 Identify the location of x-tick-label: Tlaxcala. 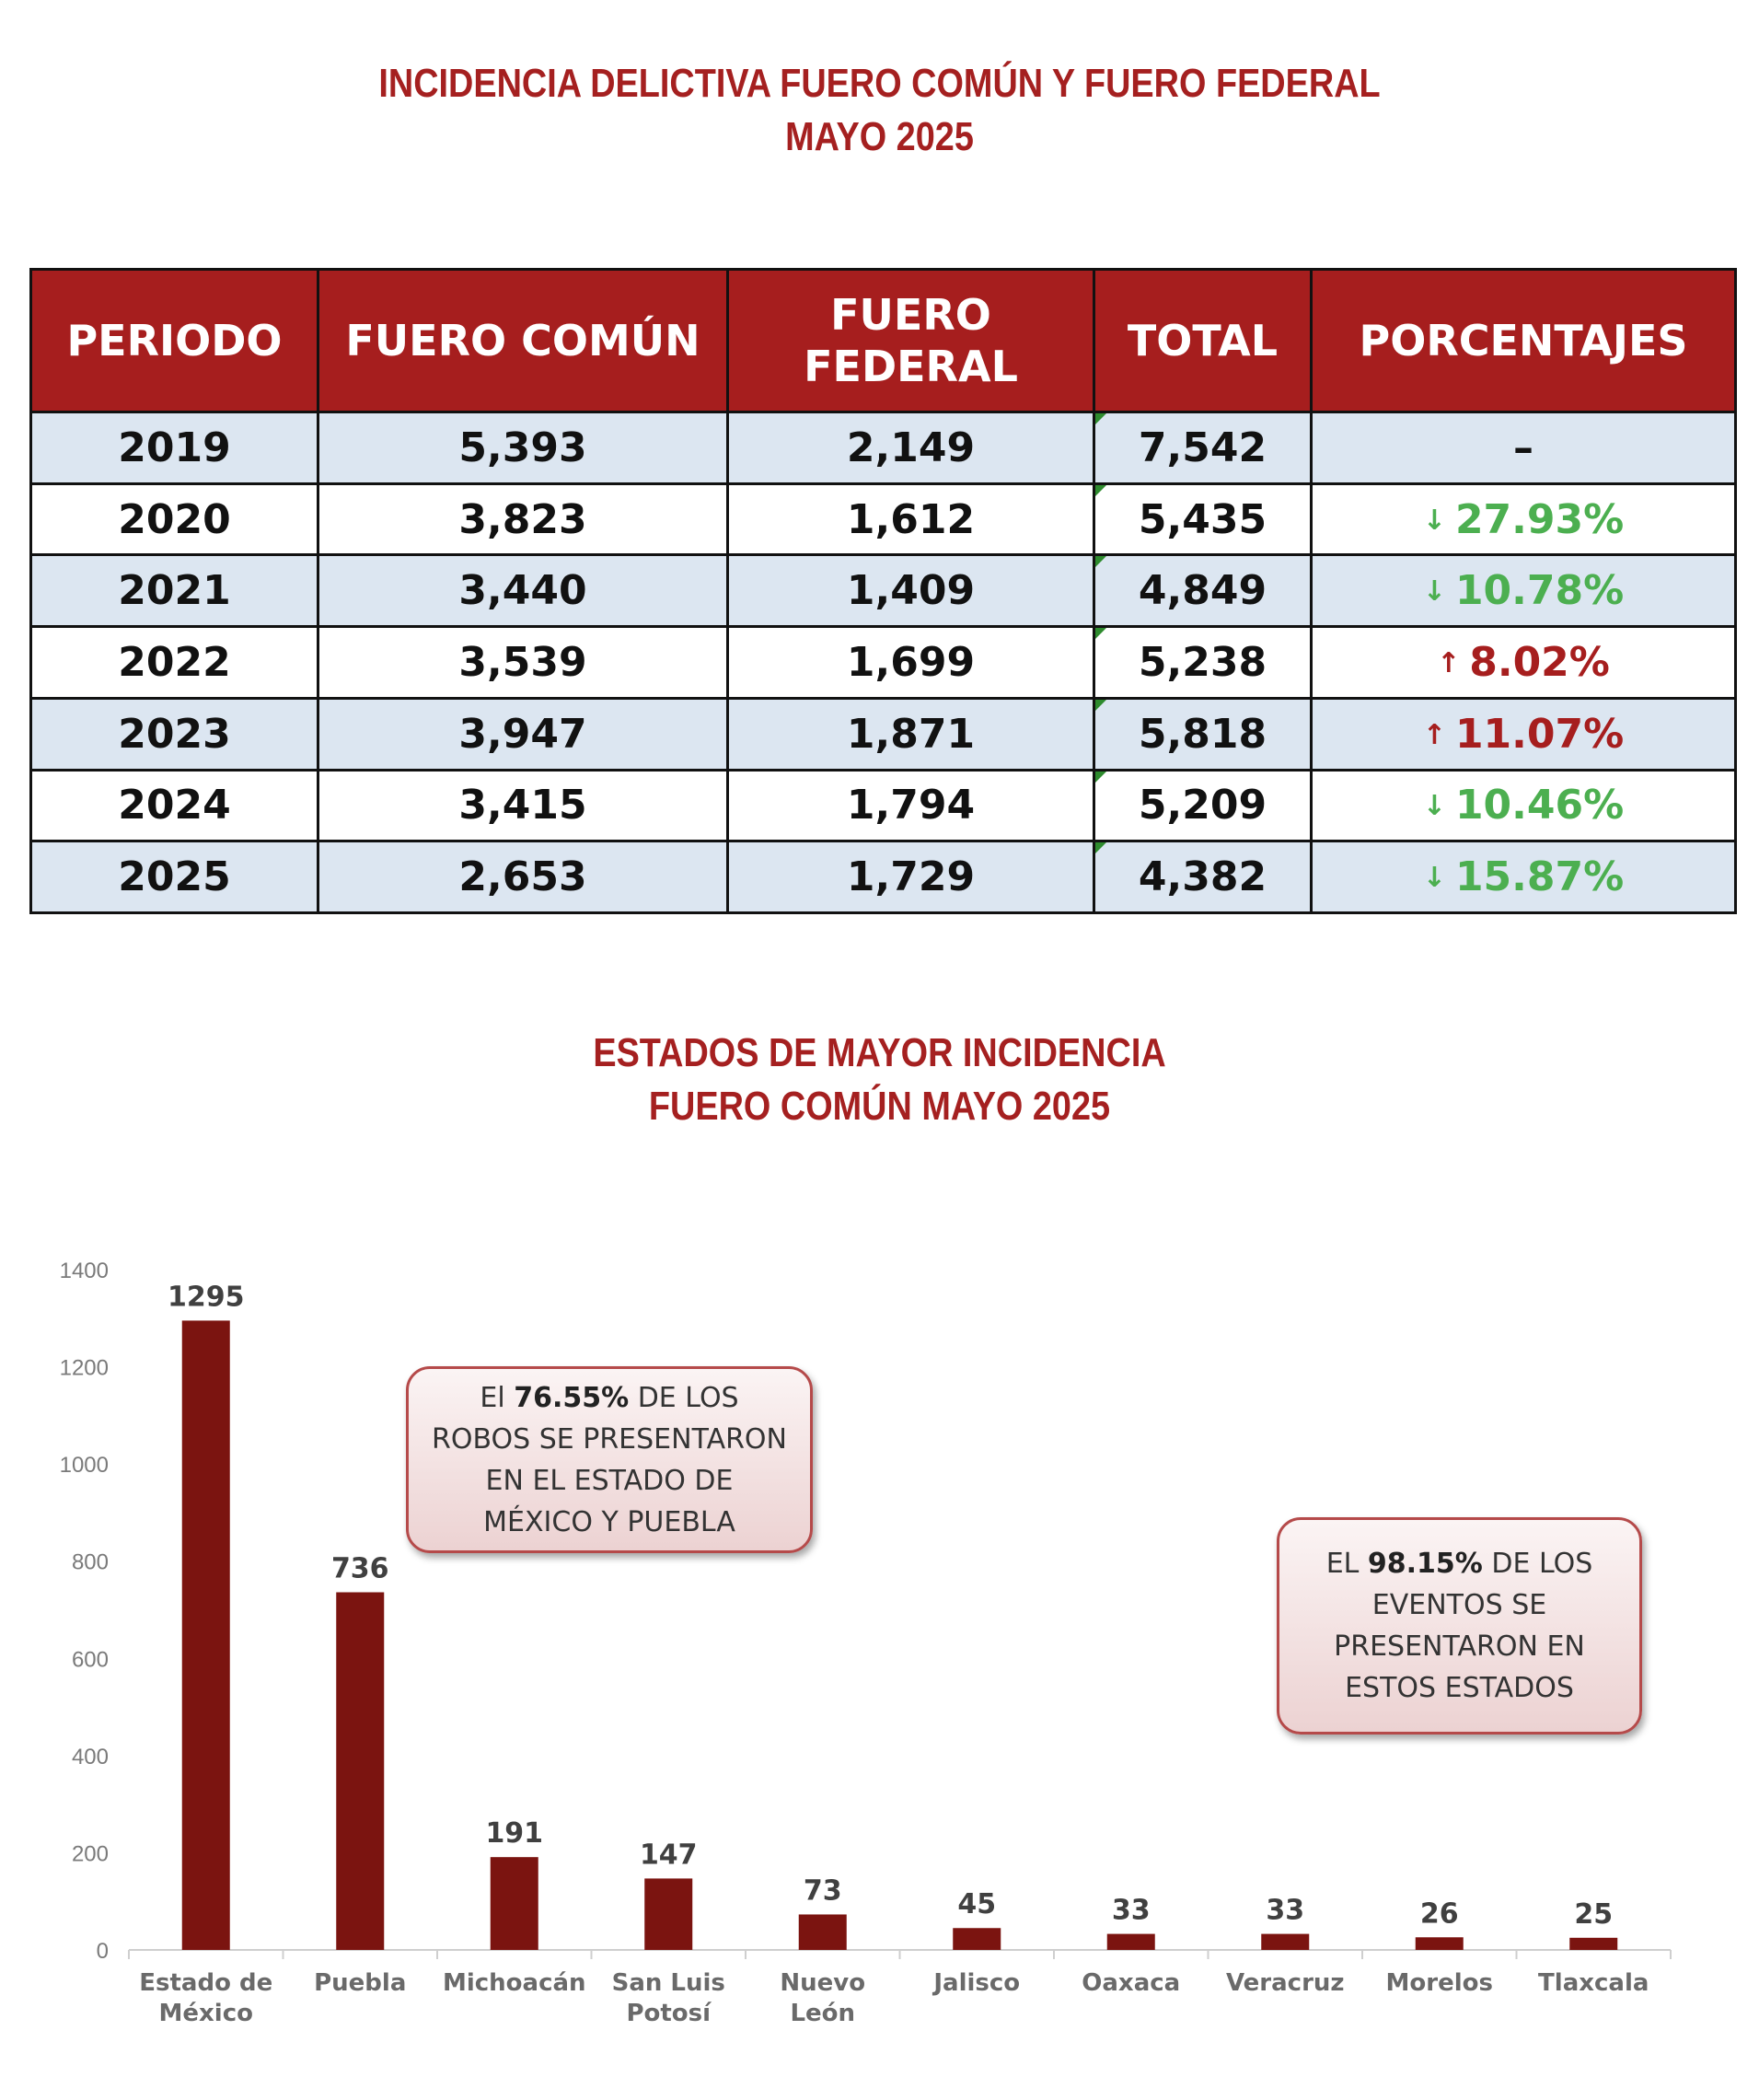
(1593, 1983).